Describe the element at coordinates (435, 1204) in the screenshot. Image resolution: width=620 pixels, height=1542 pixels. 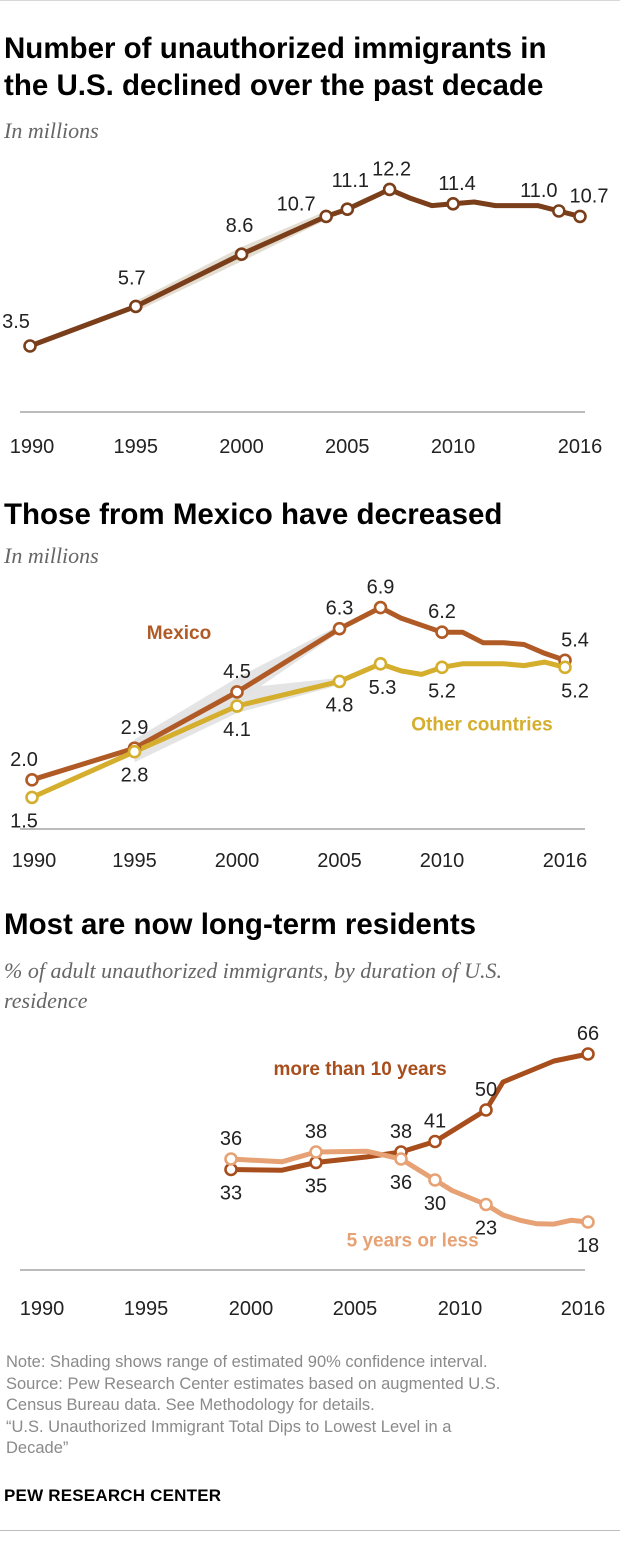
I see `data-label: 30` at that location.